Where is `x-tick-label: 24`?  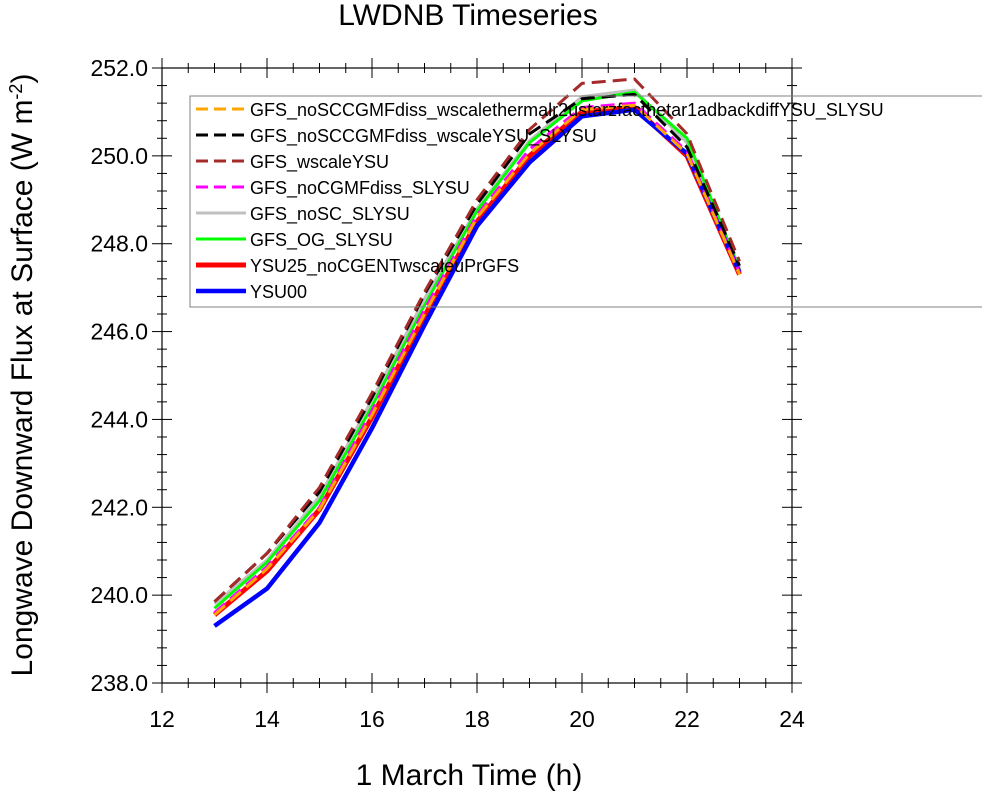
x-tick-label: 24 is located at coordinates (792, 719).